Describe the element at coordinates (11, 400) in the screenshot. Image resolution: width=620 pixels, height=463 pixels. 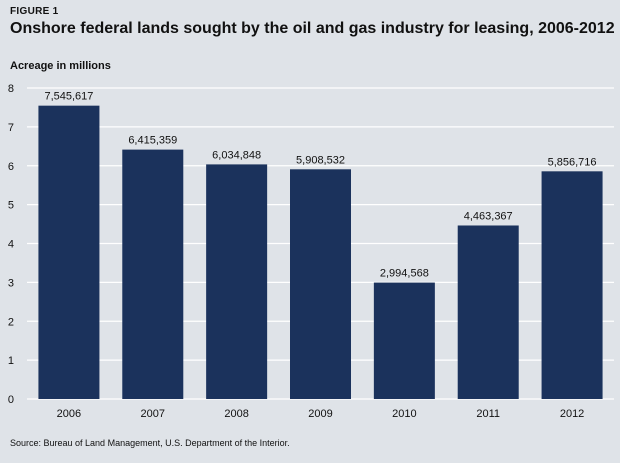
I see `y-tick-label: 0` at that location.